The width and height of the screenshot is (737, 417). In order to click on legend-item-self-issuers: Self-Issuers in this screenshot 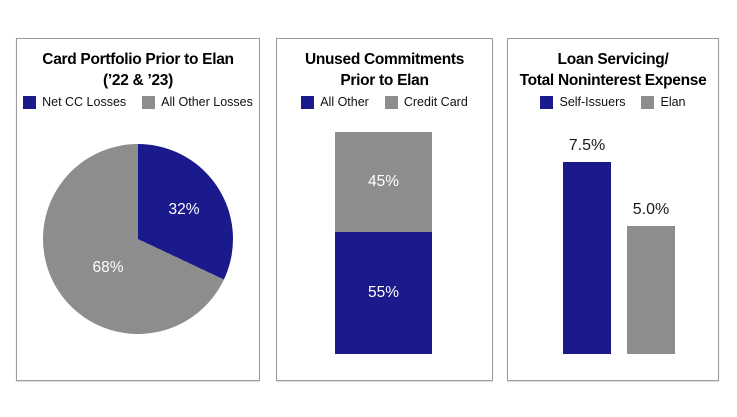, I will do `click(582, 102)`.